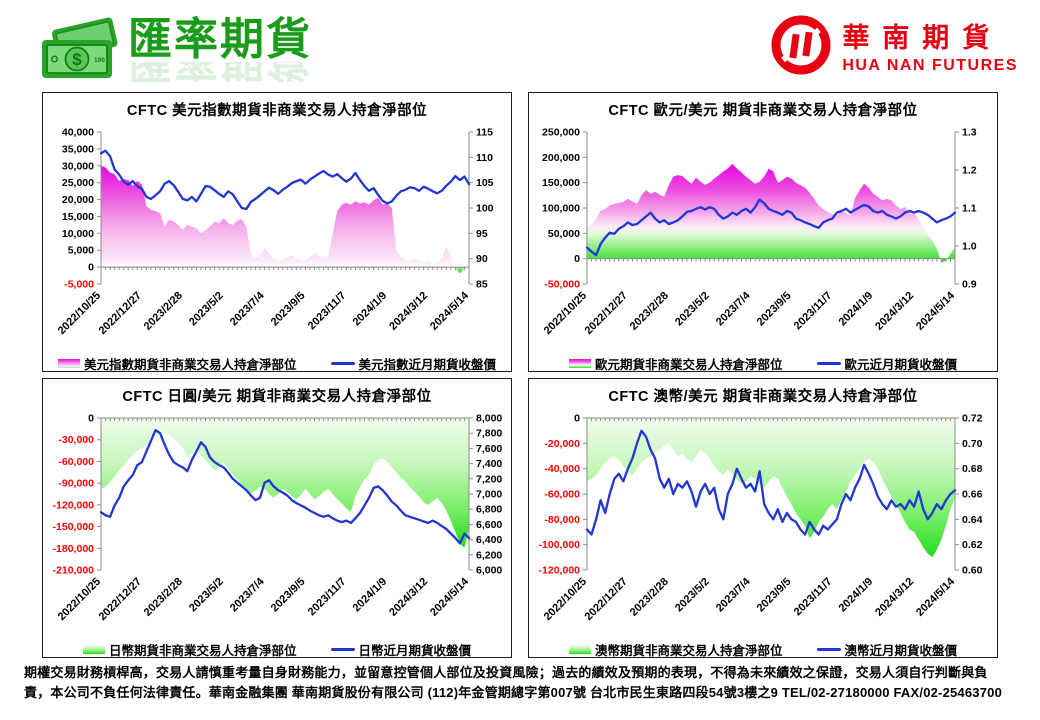  Describe the element at coordinates (489, 419) in the screenshot. I see `svg-text: 8,000` at that location.